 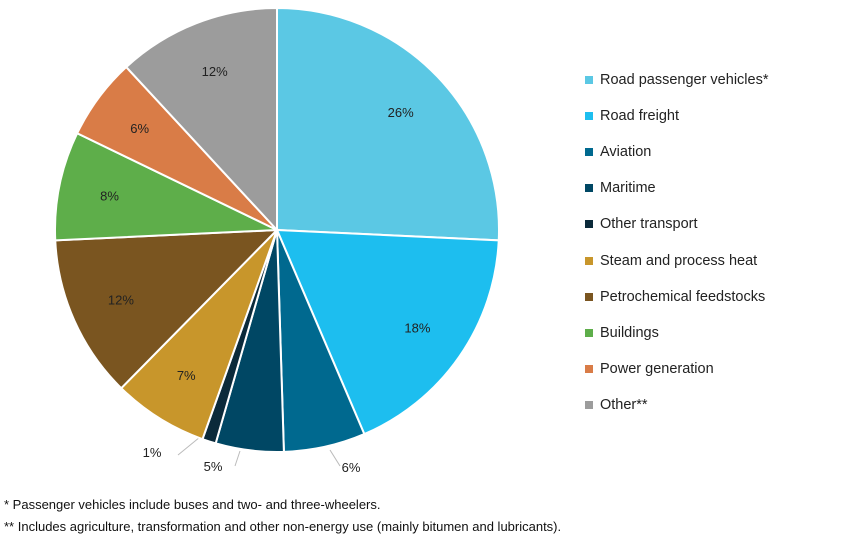 What do you see at coordinates (201, 119) in the screenshot?
I see `pie-slice-other` at bounding box center [201, 119].